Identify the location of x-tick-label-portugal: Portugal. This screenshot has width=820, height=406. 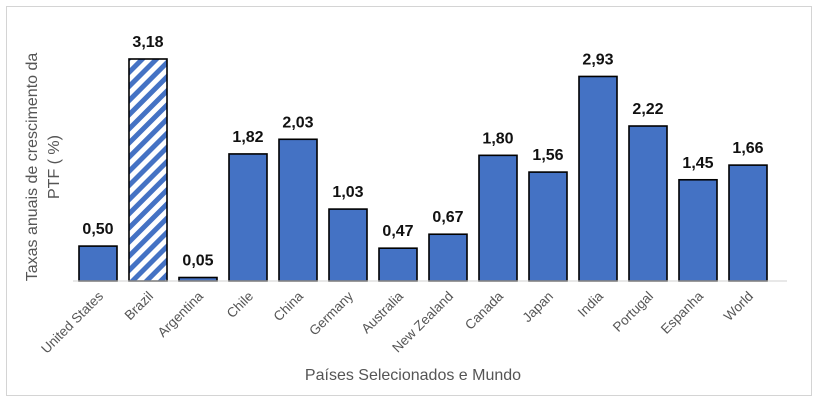
(633, 312).